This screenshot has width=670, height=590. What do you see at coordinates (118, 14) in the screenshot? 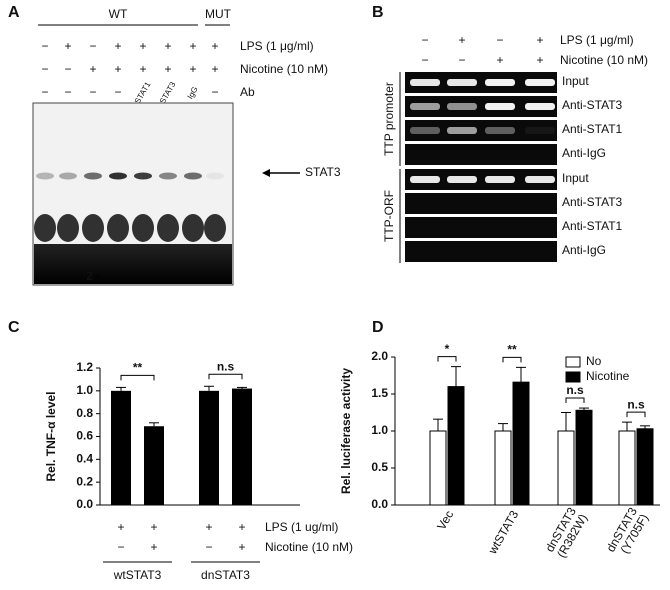
I see `group-label: WT` at bounding box center [118, 14].